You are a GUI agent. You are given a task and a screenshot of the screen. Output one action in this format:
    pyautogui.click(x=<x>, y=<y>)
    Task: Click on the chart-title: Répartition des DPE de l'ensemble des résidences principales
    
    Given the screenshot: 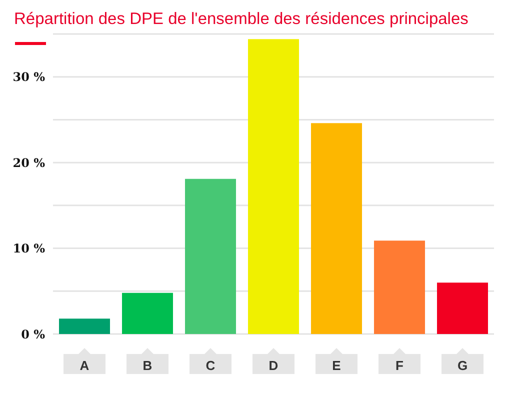 What is the action you would take?
    pyautogui.click(x=241, y=19)
    